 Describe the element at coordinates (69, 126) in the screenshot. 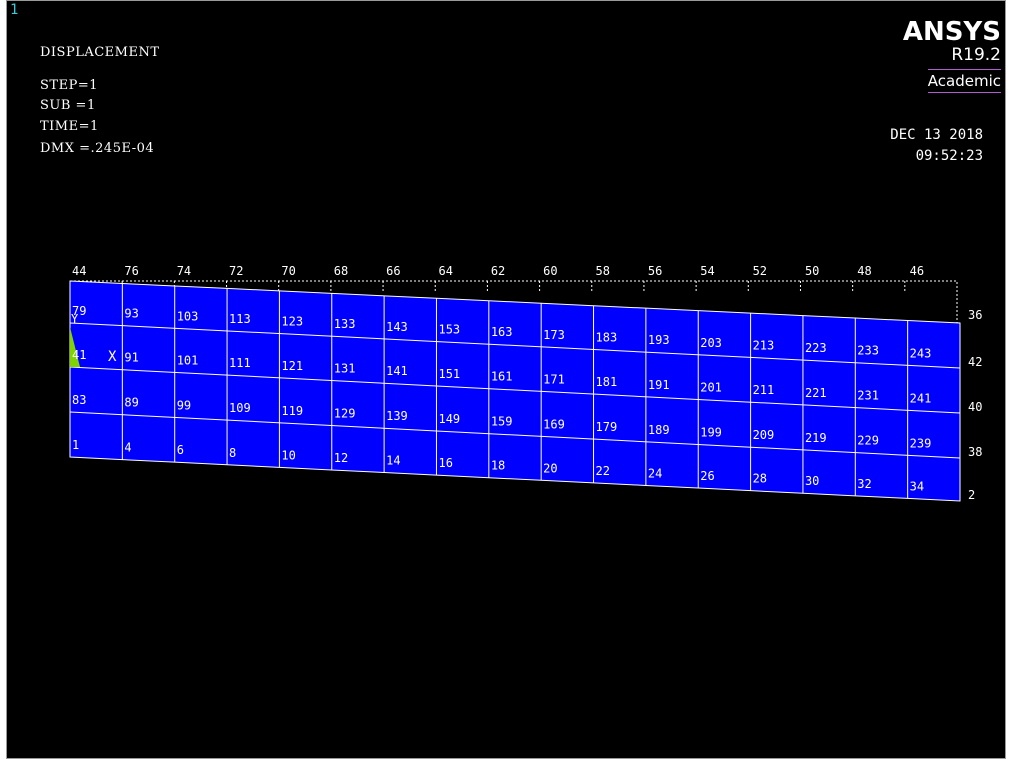

I see `time-label: TIME=1` at that location.